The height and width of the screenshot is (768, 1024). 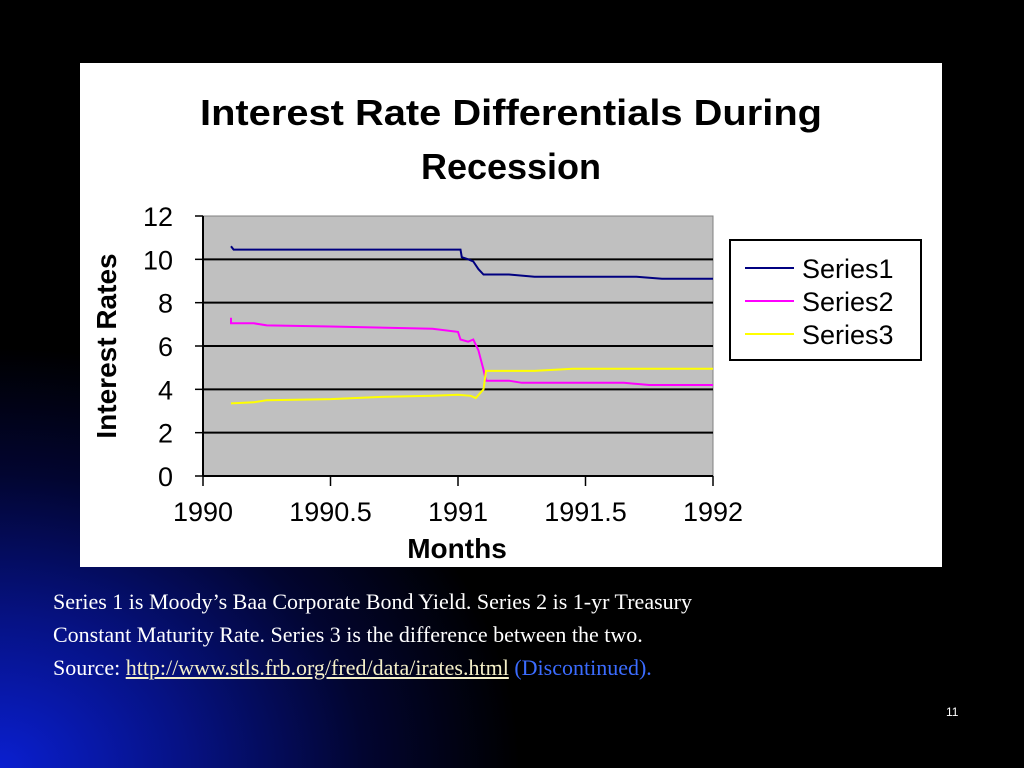 What do you see at coordinates (106, 345) in the screenshot?
I see `y-axis-label: Interest Rates` at bounding box center [106, 345].